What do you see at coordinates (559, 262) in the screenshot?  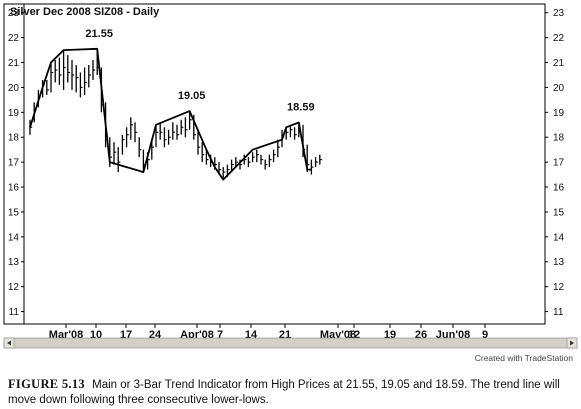 I see `y-tick-label-right: 13` at bounding box center [559, 262].